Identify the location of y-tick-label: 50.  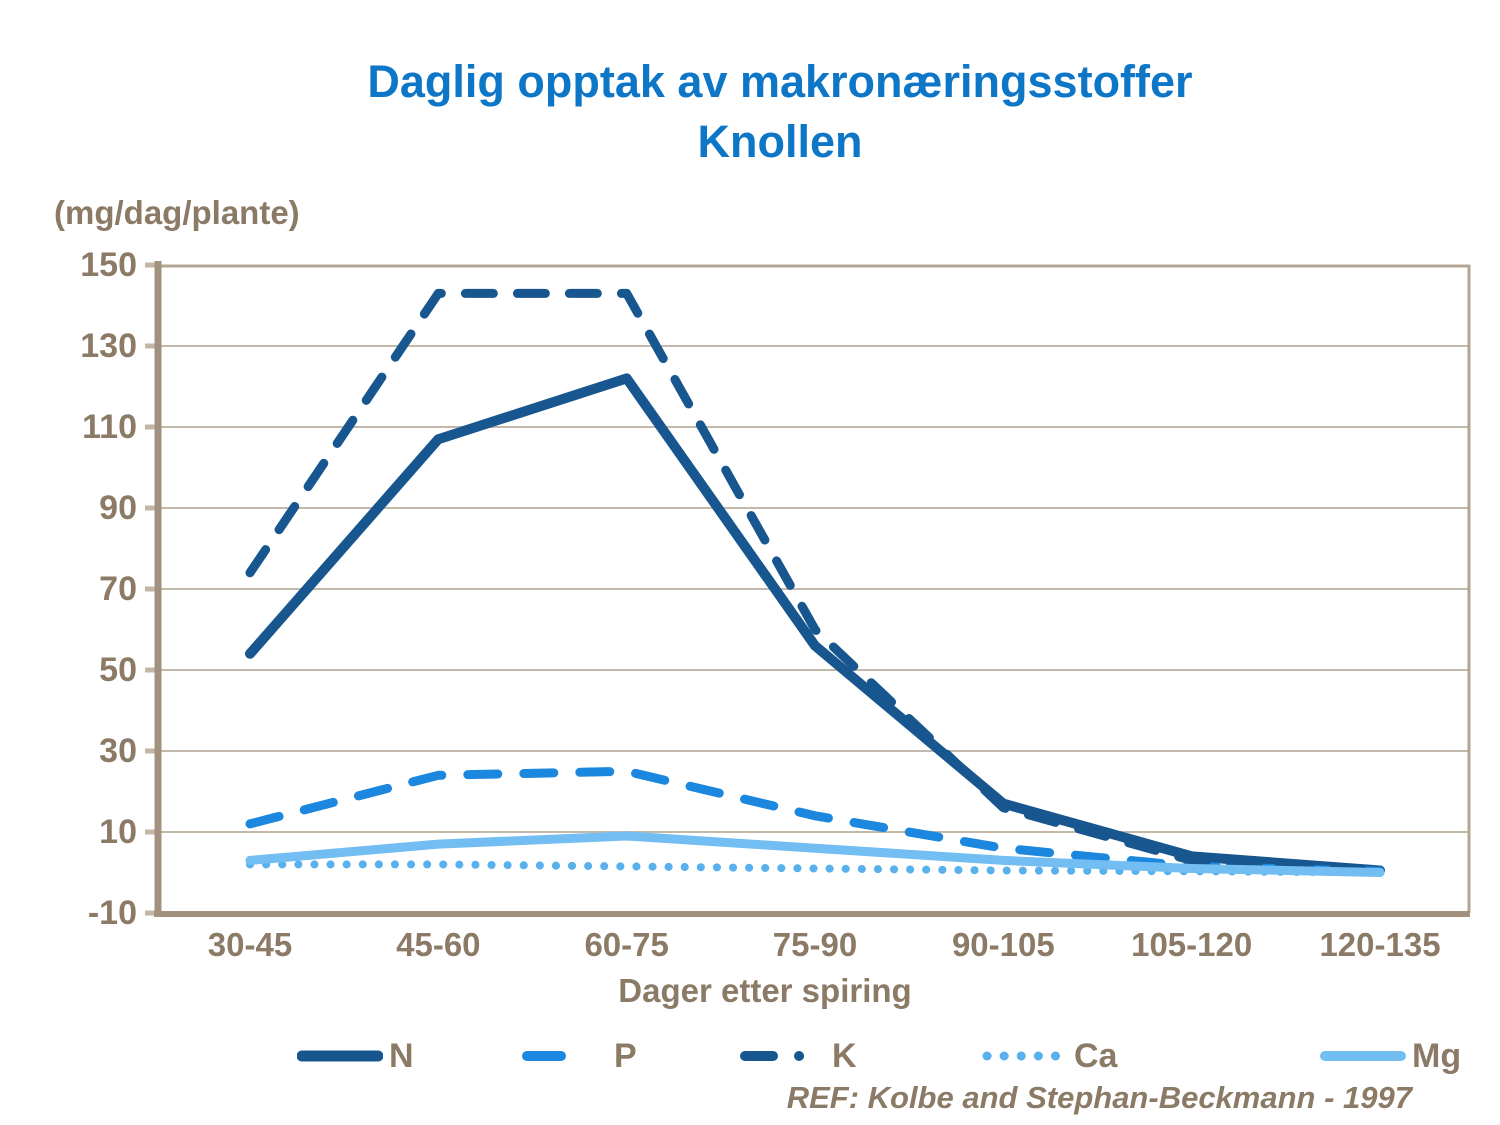
(118, 670).